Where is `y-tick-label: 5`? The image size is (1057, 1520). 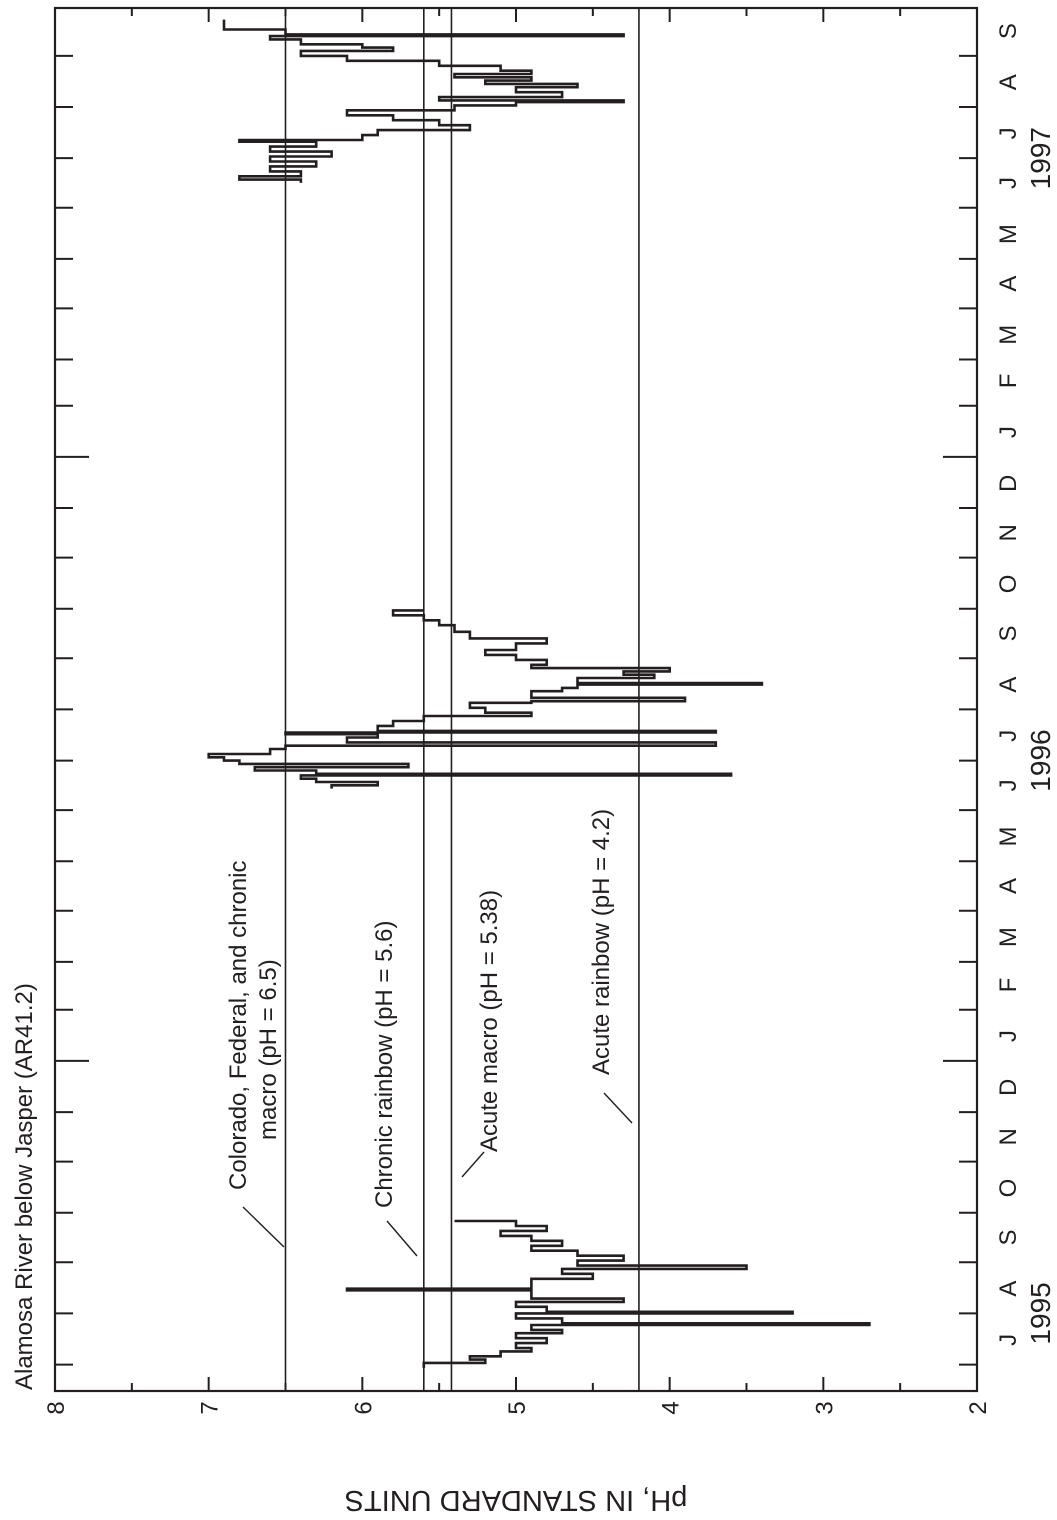
y-tick-label: 5 is located at coordinates (517, 1407).